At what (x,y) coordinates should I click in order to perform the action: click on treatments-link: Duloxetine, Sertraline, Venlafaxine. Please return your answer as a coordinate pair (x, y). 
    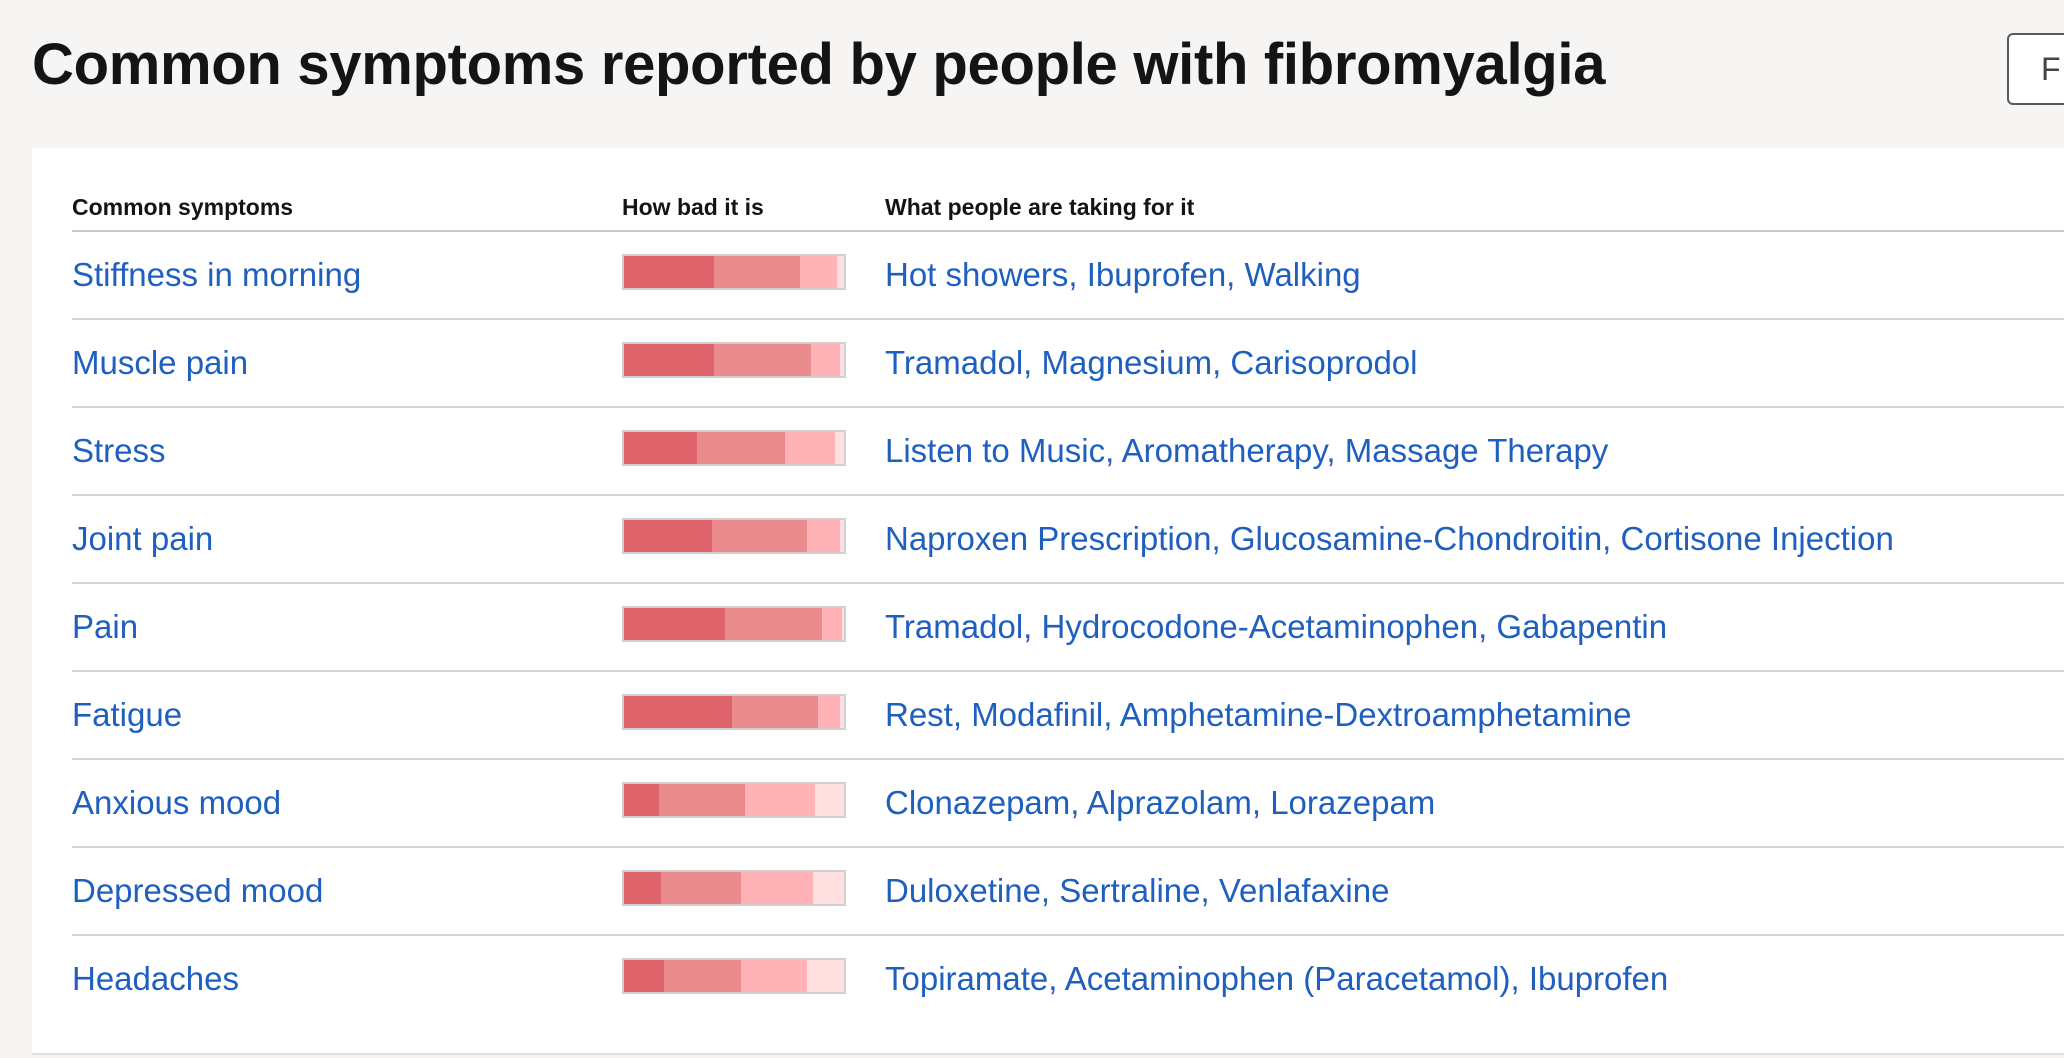
    Looking at the image, I should click on (1137, 890).